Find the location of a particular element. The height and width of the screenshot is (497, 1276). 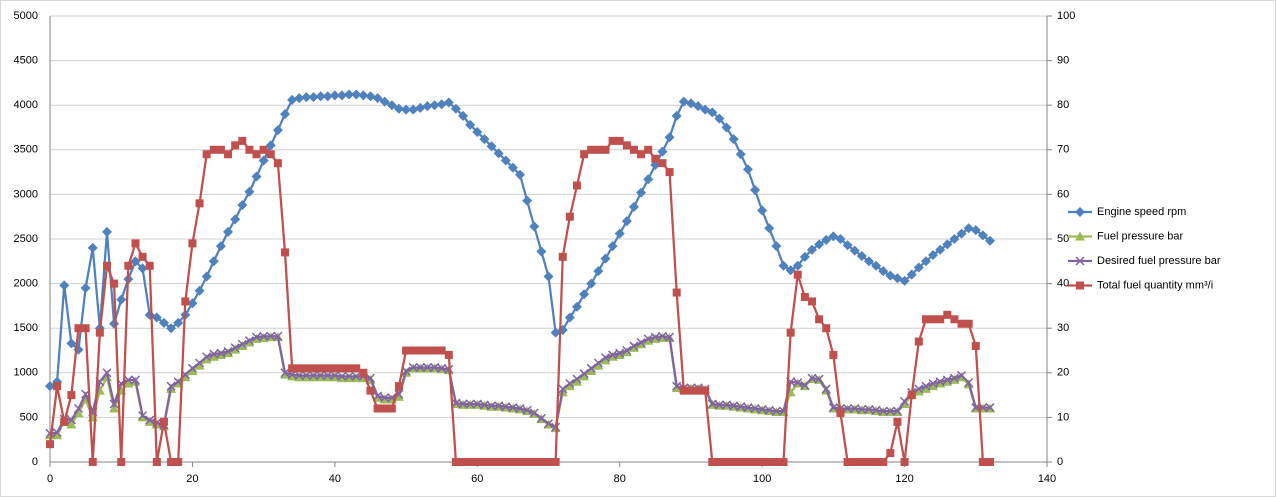

y-tick-label: 3000 is located at coordinates (26, 194).